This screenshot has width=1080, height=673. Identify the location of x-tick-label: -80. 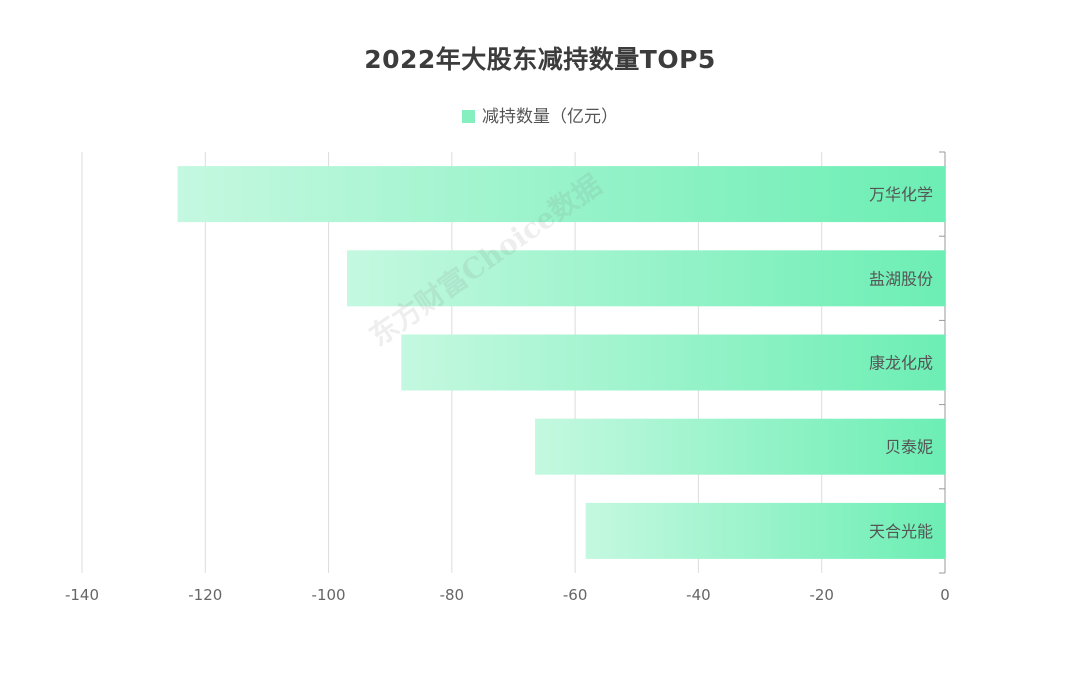
(452, 595).